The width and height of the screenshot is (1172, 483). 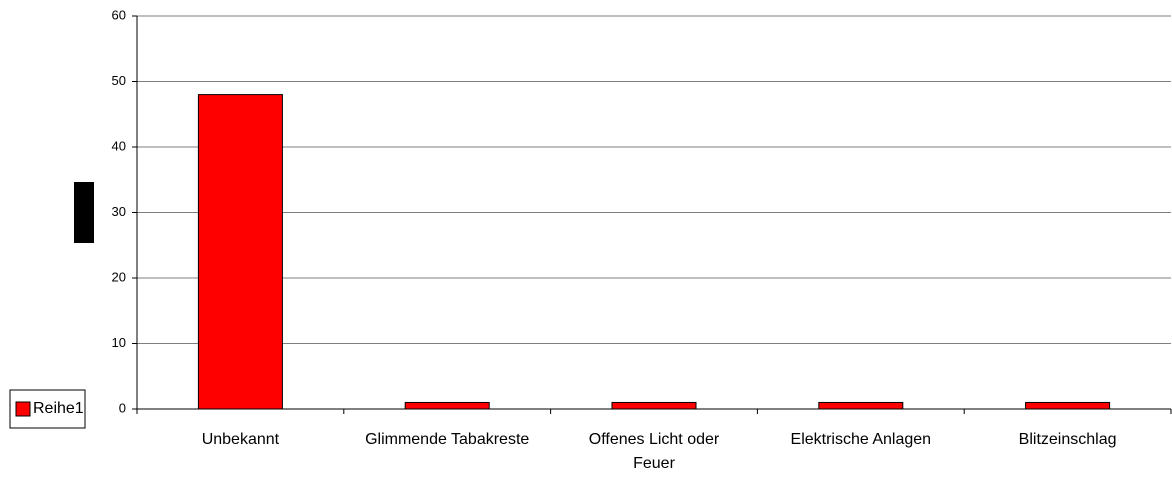 What do you see at coordinates (119, 342) in the screenshot?
I see `y-tick-label: 10` at bounding box center [119, 342].